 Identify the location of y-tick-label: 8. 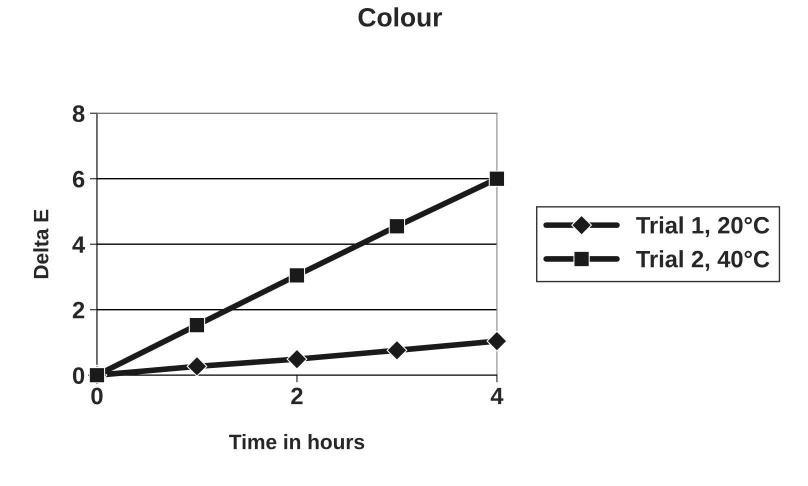
(78, 113).